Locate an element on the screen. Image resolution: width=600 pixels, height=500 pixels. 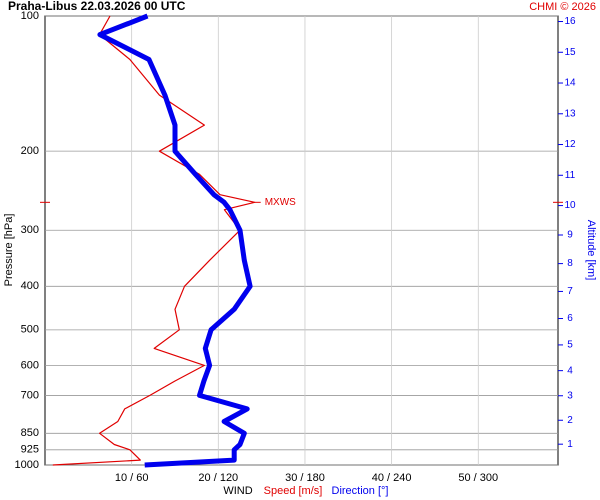
chart-title: Praha-Libus 22.03.2026 00 UTC is located at coordinates (97, 6).